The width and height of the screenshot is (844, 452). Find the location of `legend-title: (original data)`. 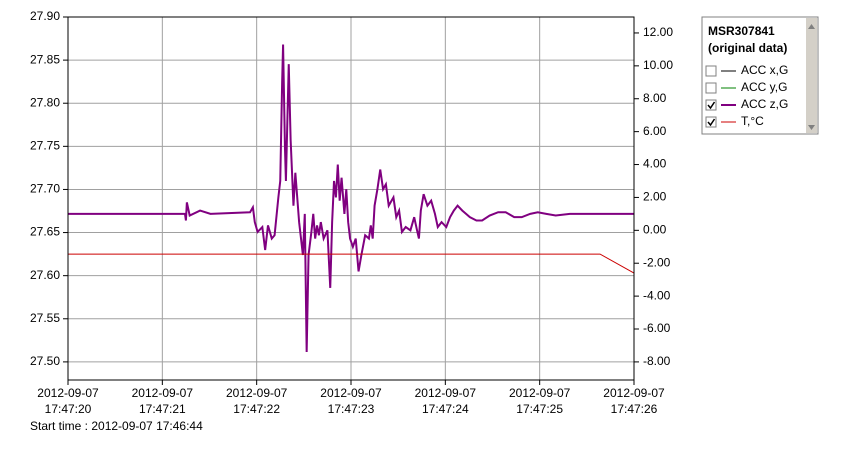

legend-title: (original data) is located at coordinates (747, 48).